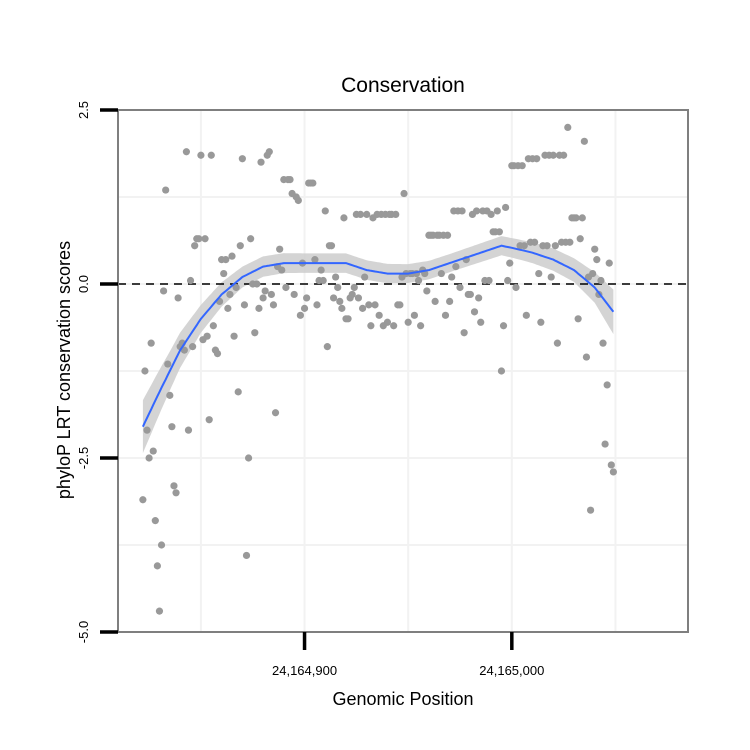 The height and width of the screenshot is (750, 750). What do you see at coordinates (83, 632) in the screenshot?
I see `y-tick-label: -5.0` at bounding box center [83, 632].